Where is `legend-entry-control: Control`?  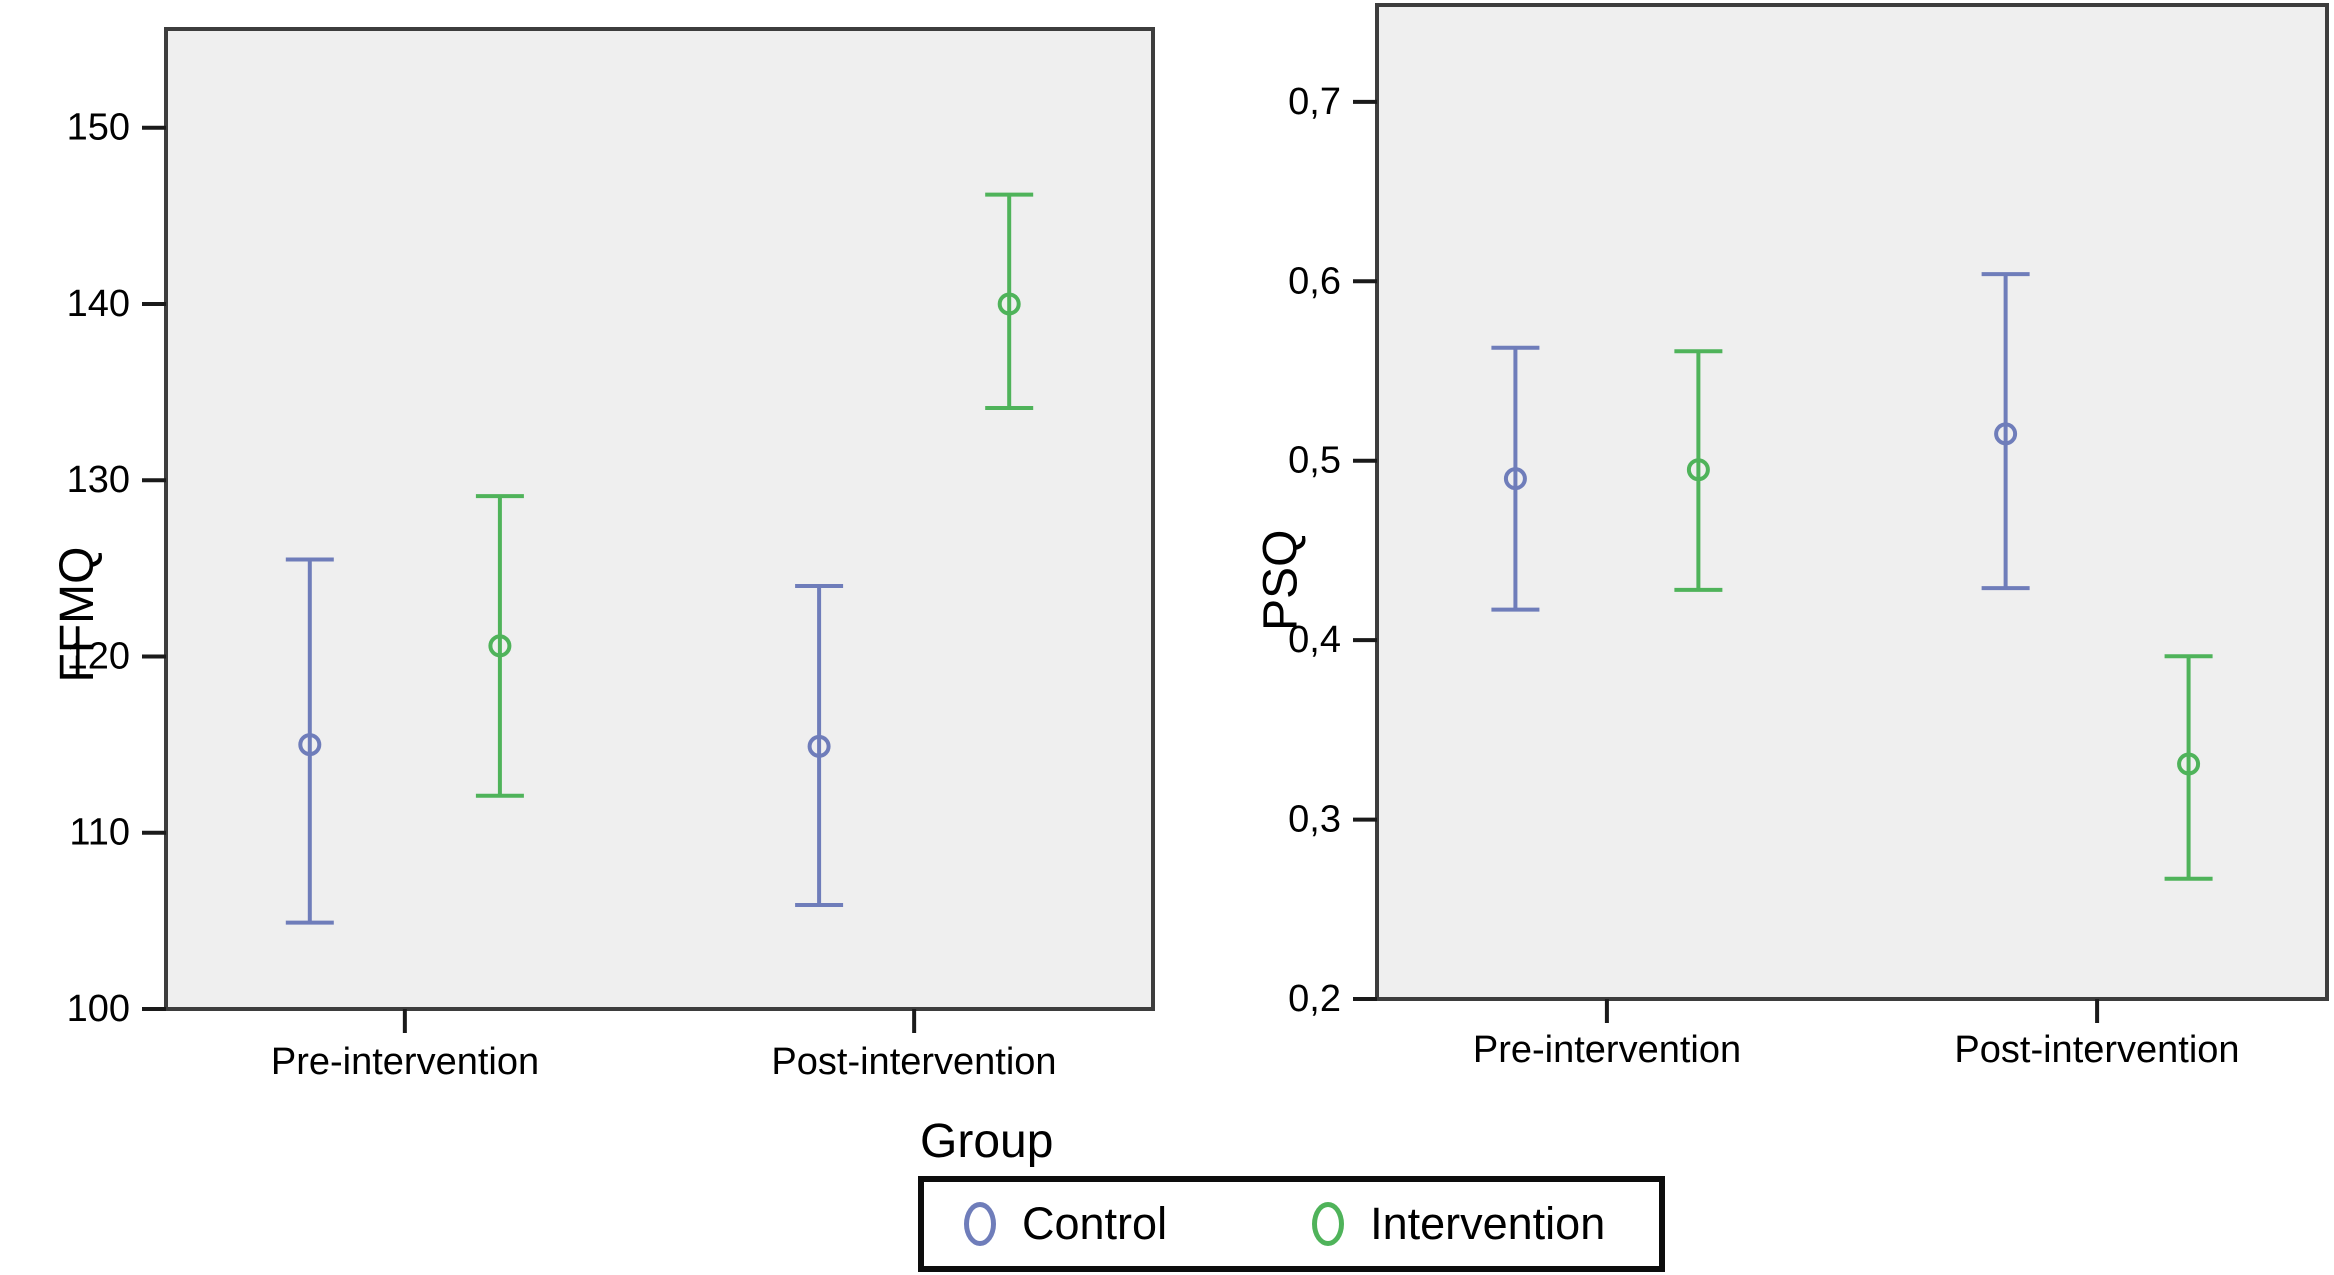 legend-entry-control: Control is located at coordinates (1065, 1224).